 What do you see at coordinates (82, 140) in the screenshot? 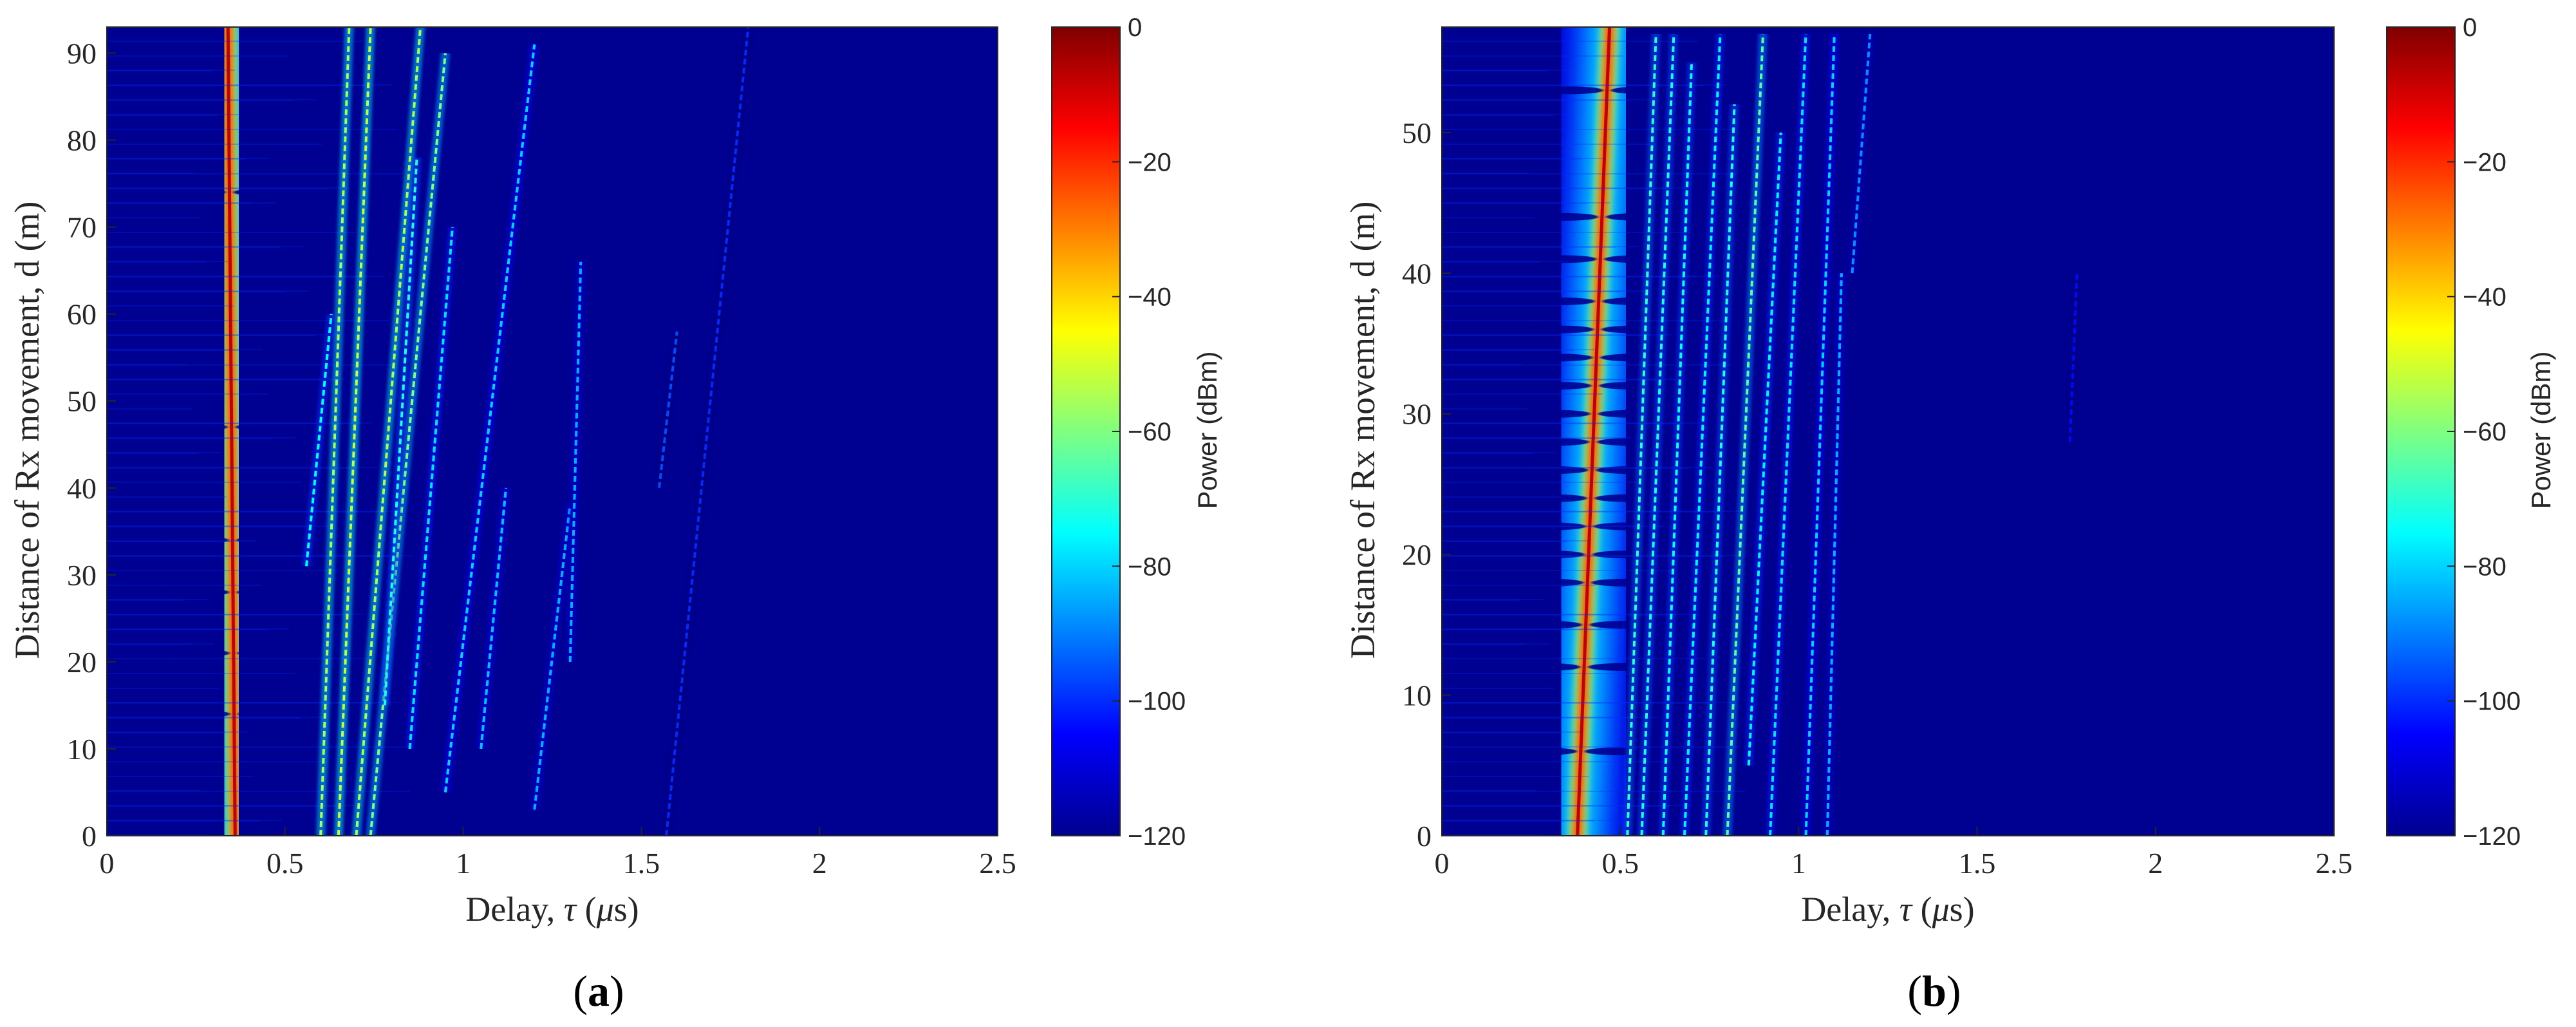
I see `y-tick-label: 80` at bounding box center [82, 140].